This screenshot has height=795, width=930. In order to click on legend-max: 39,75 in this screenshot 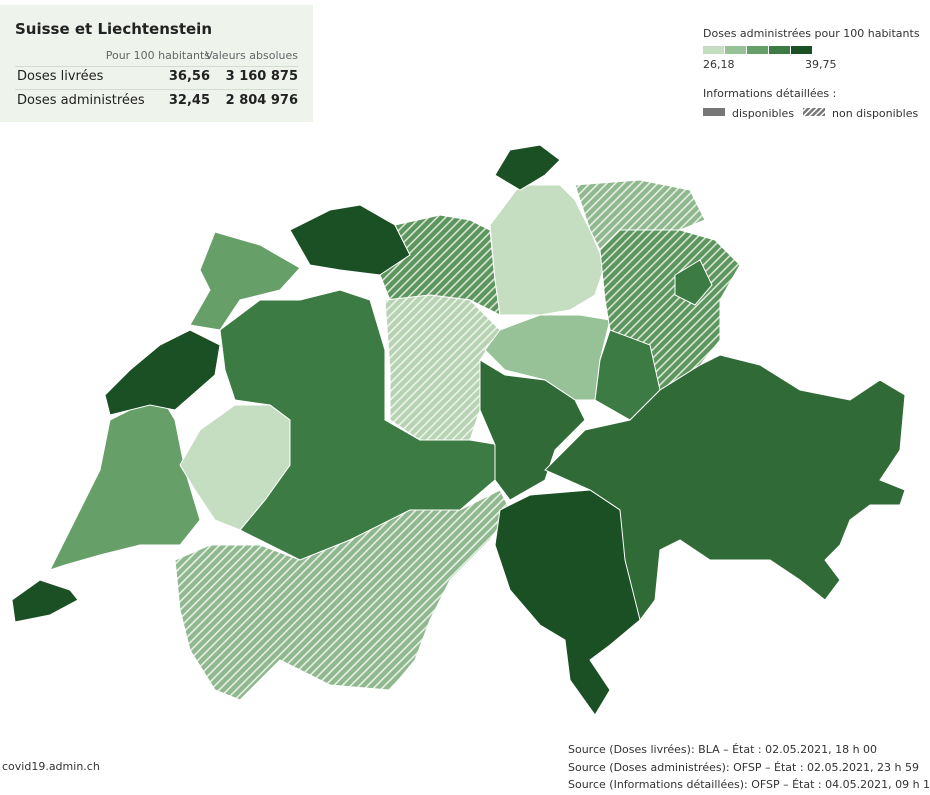, I will do `click(821, 64)`.